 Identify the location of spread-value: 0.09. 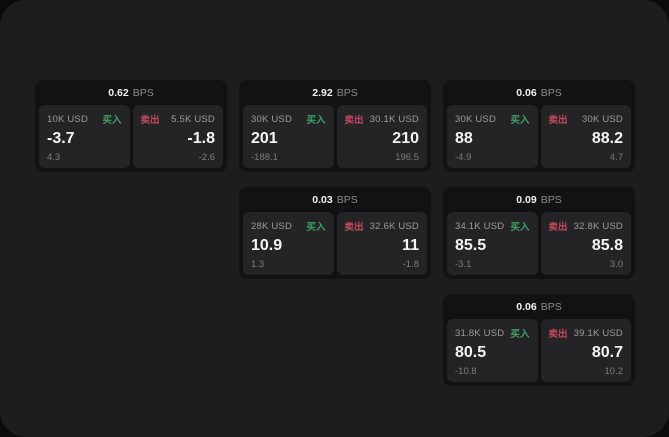
(526, 199).